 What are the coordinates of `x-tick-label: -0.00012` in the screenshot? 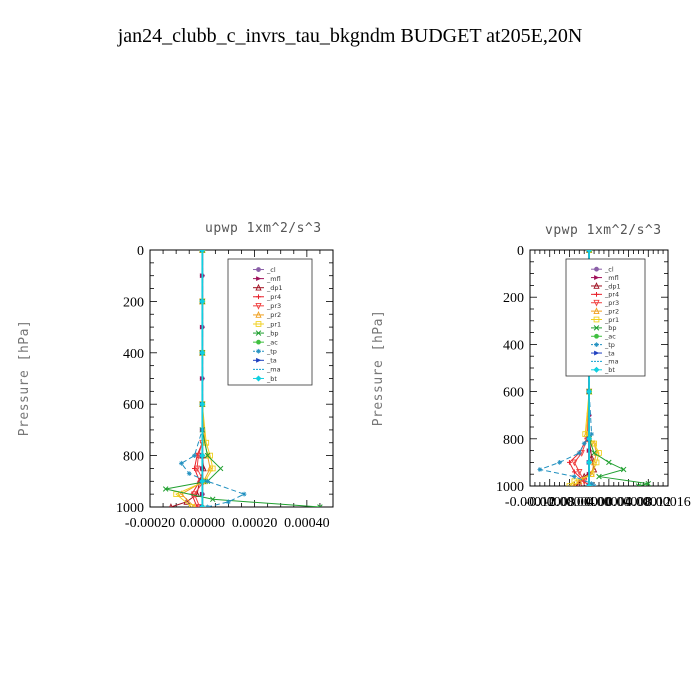 It's located at (530, 502).